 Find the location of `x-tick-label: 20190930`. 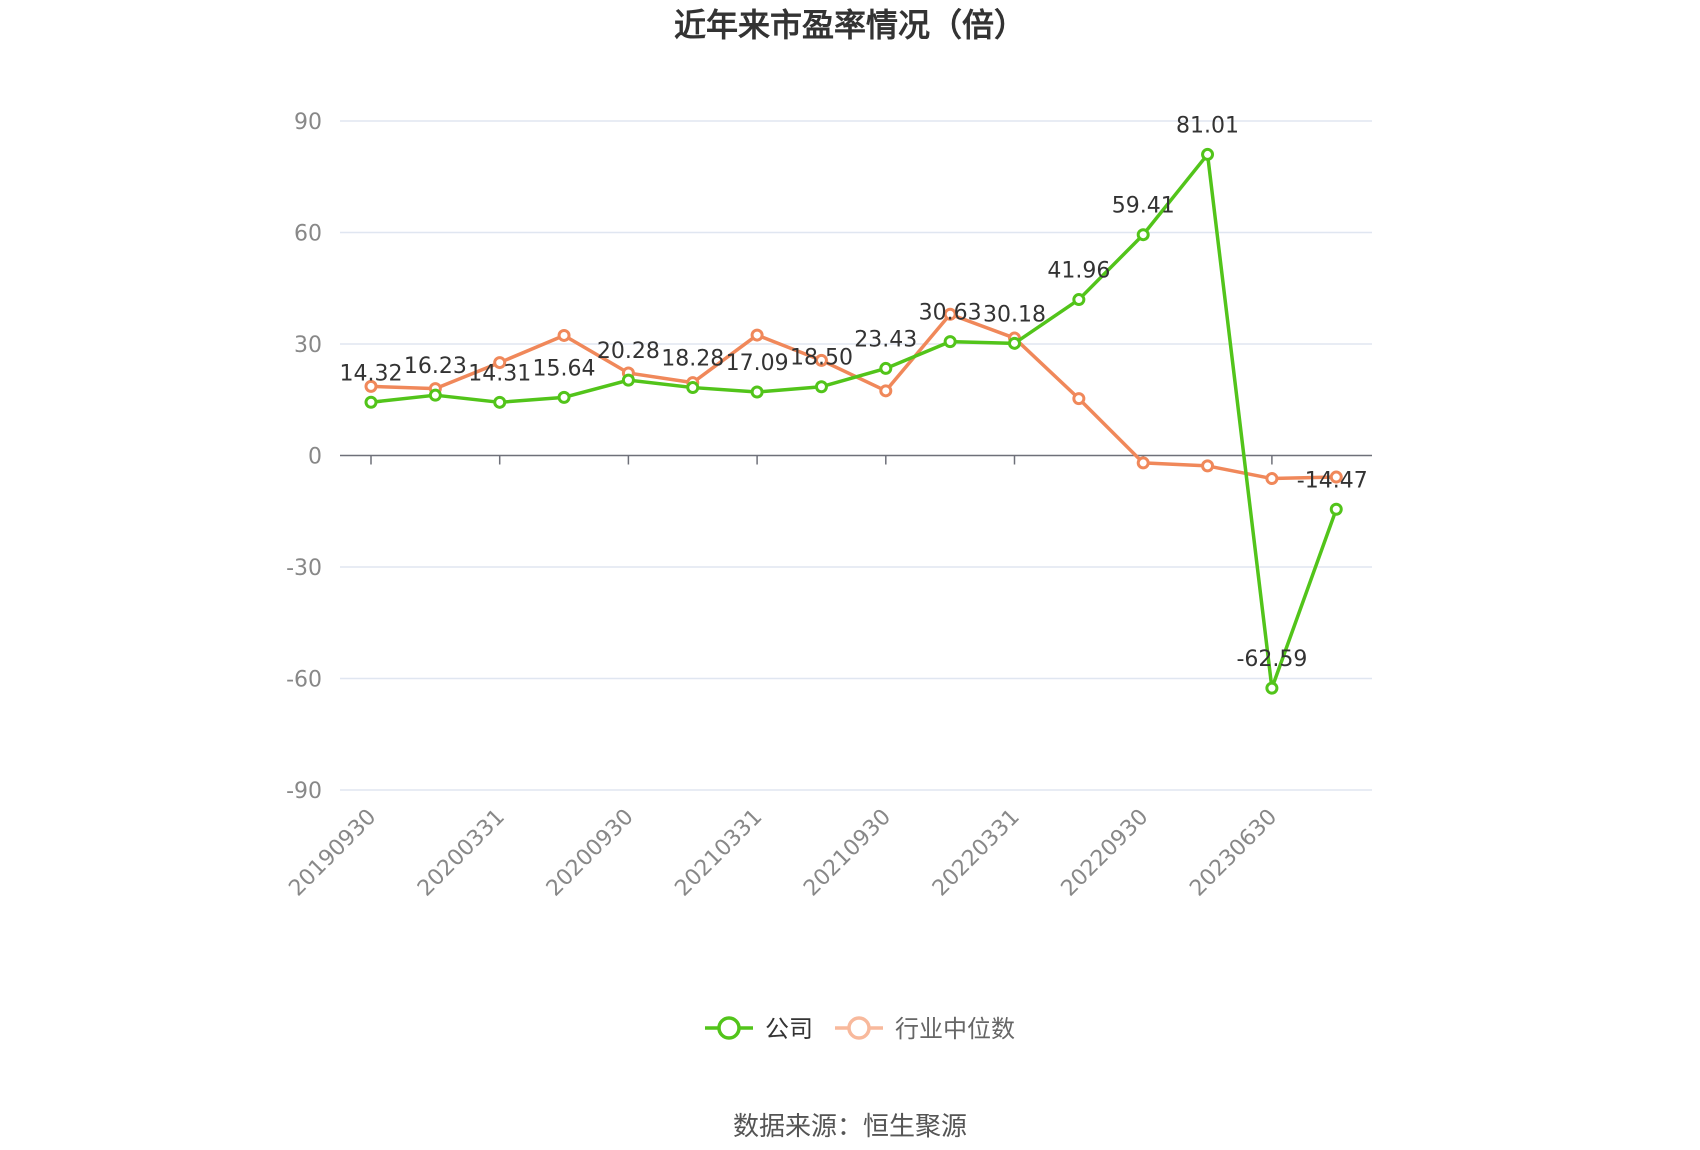

x-tick-label: 20190930 is located at coordinates (332, 853).